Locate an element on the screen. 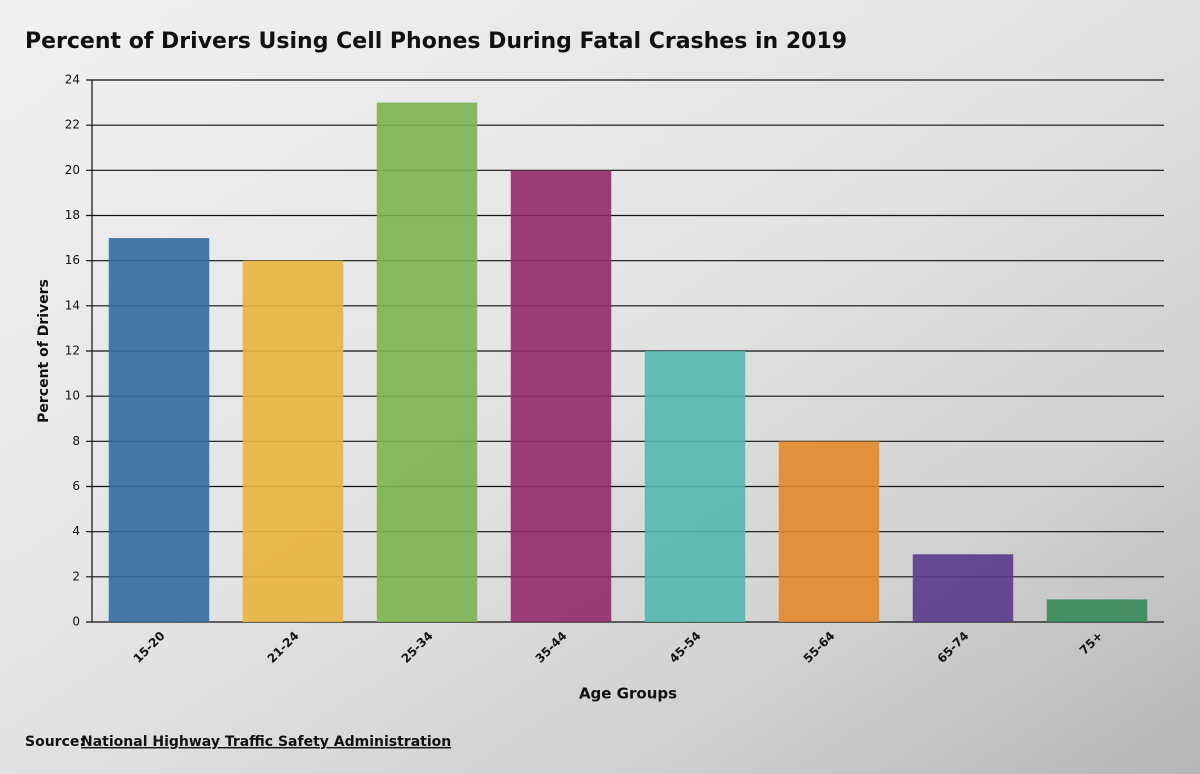 The height and width of the screenshot is (774, 1200). x-axis-label: Age Groups is located at coordinates (628, 694).